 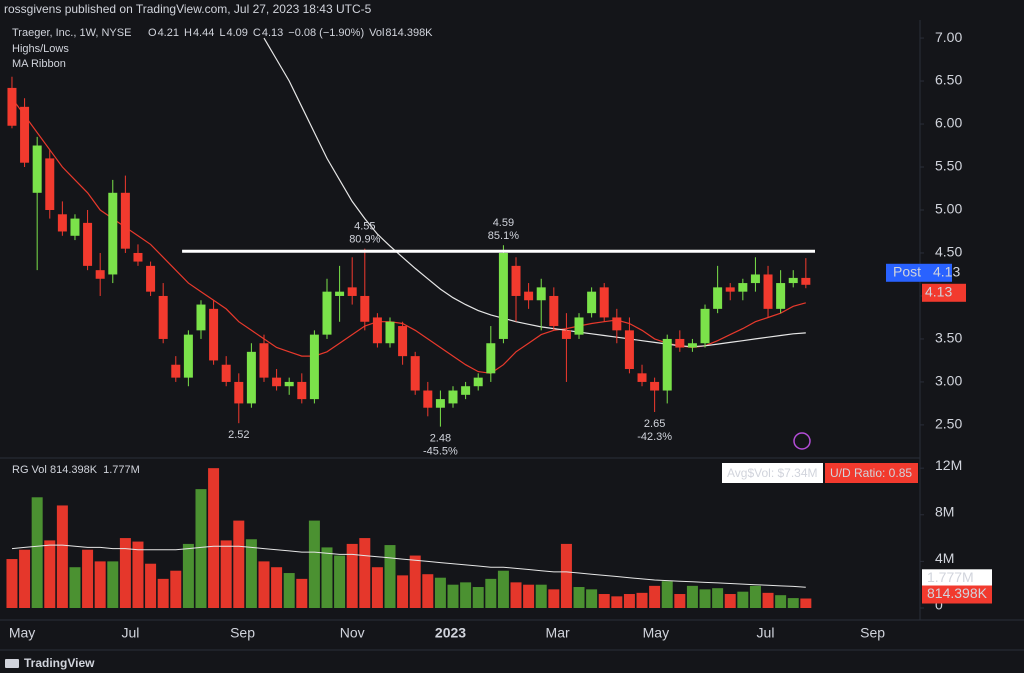 I want to click on legend-value: O, so click(x=152, y=33).